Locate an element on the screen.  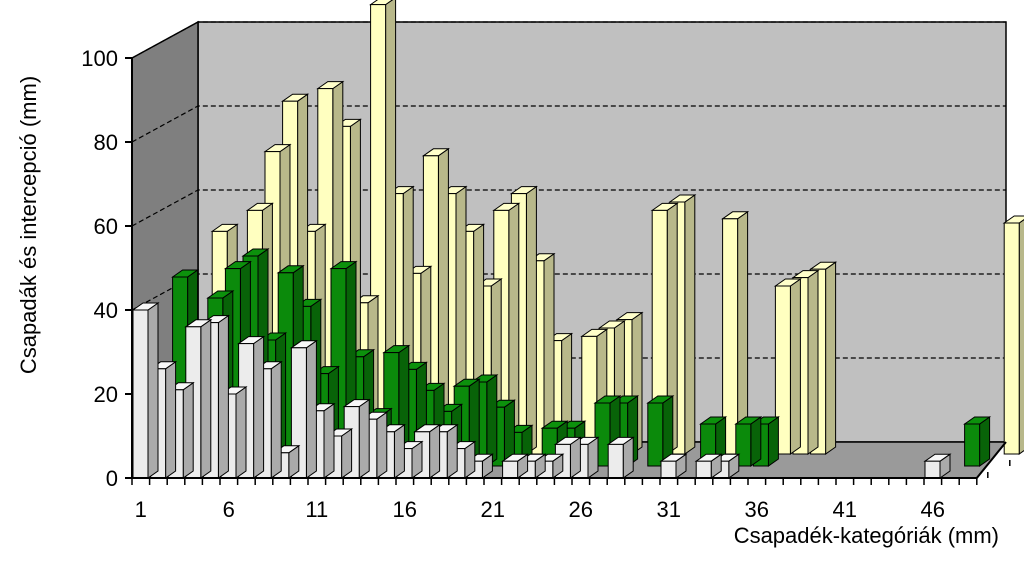
x-tick-label: 11 is located at coordinates (316, 509).